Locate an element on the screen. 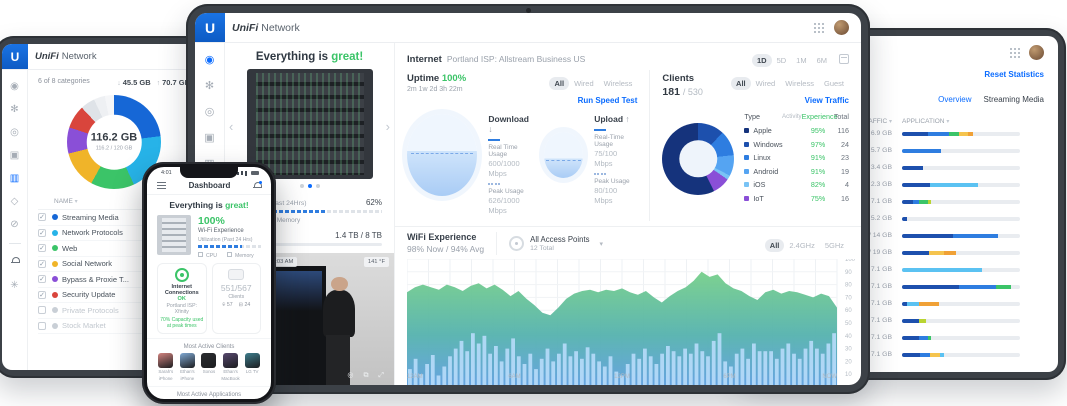 Image resolution: width=1067 pixels, height=406 pixels. camera-controls-icons: ◎ ⧉ ⤢ is located at coordinates (367, 375).